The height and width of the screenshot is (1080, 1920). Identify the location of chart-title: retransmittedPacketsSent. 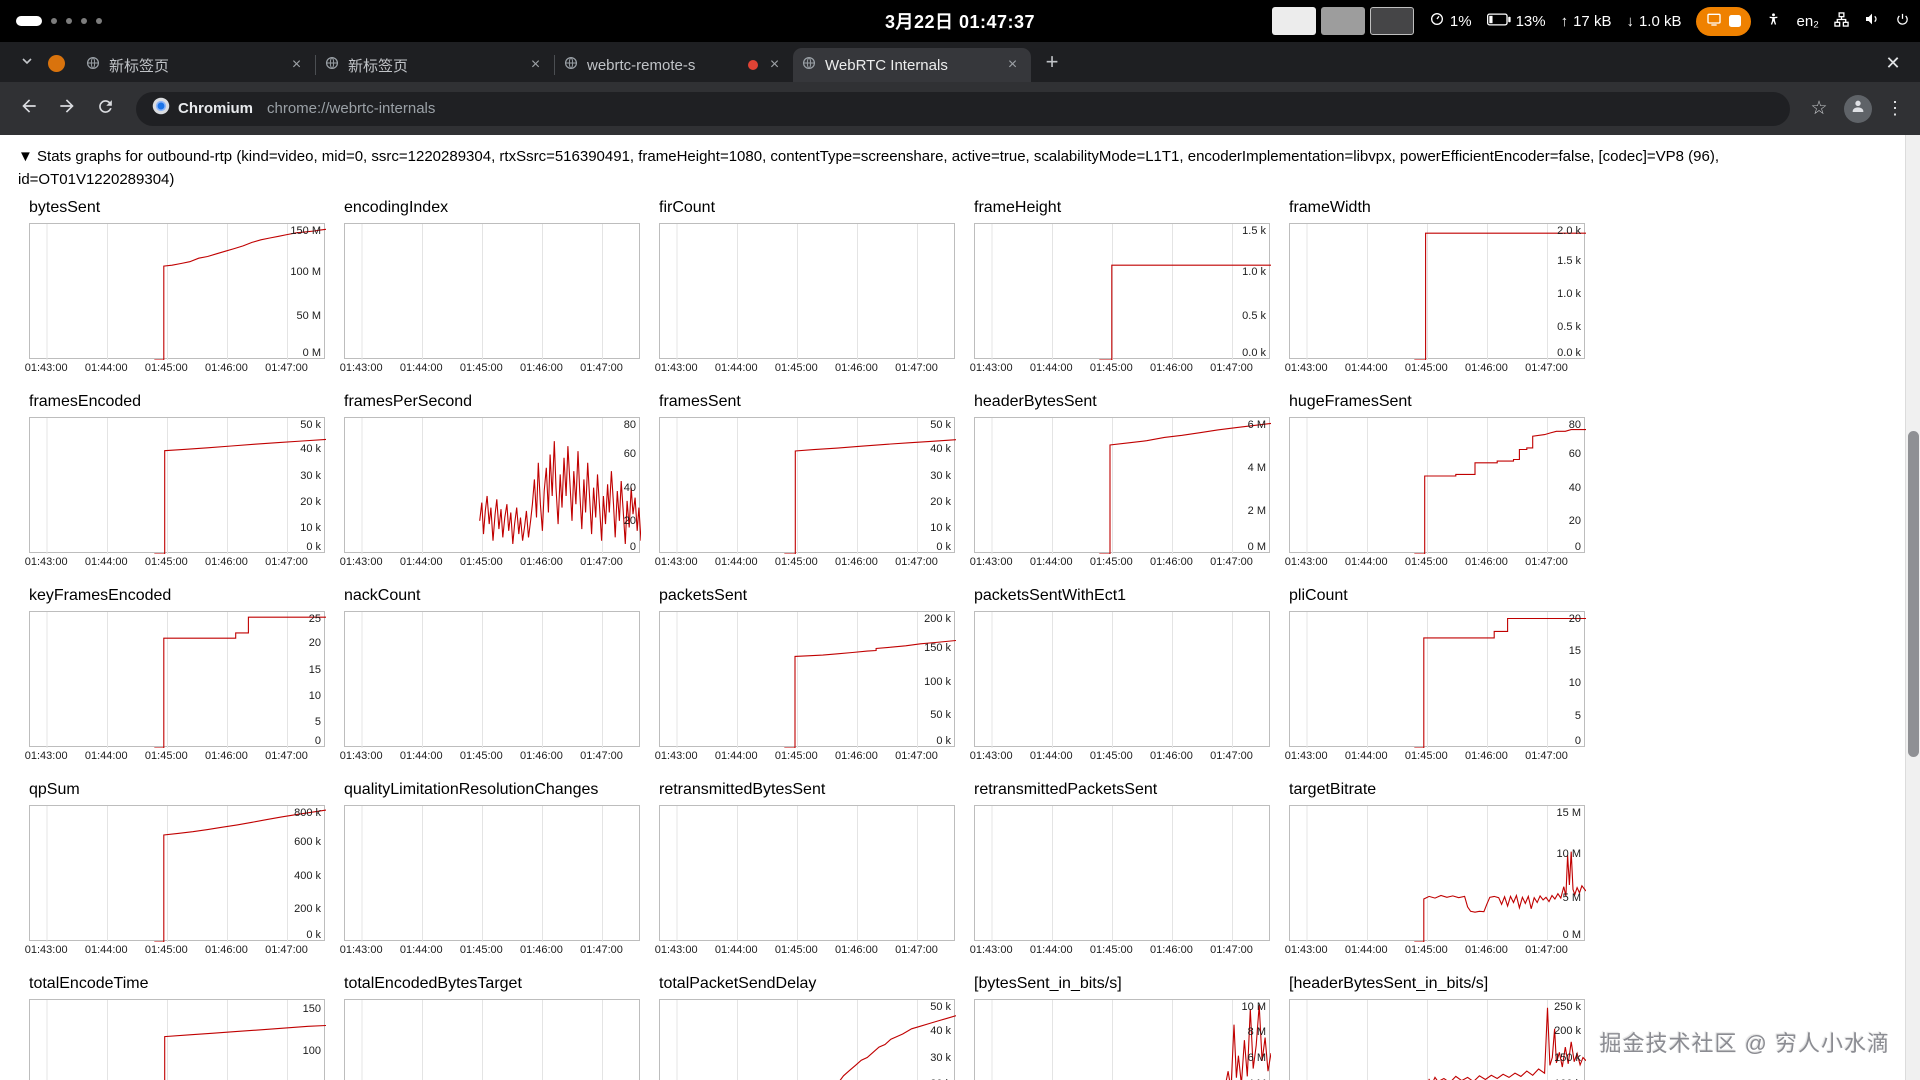
(1066, 789).